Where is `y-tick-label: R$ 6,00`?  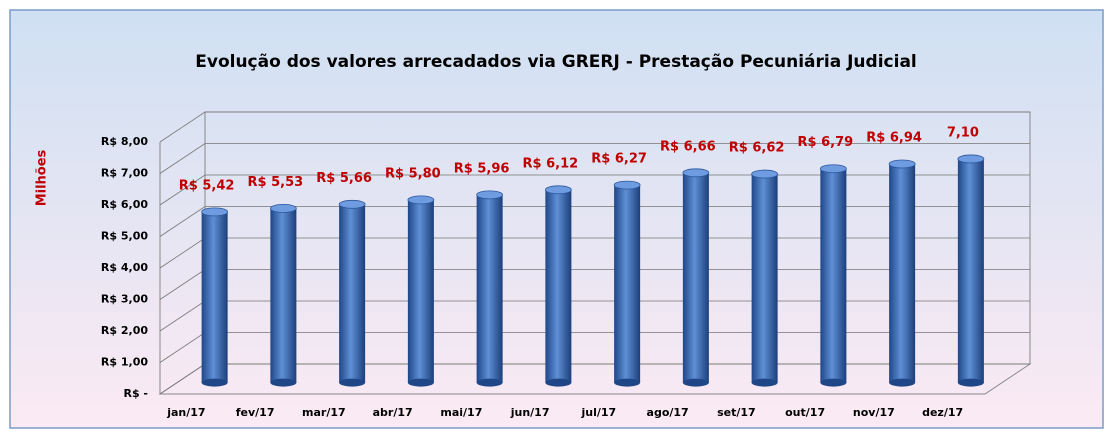 y-tick-label: R$ 6,00 is located at coordinates (124, 204).